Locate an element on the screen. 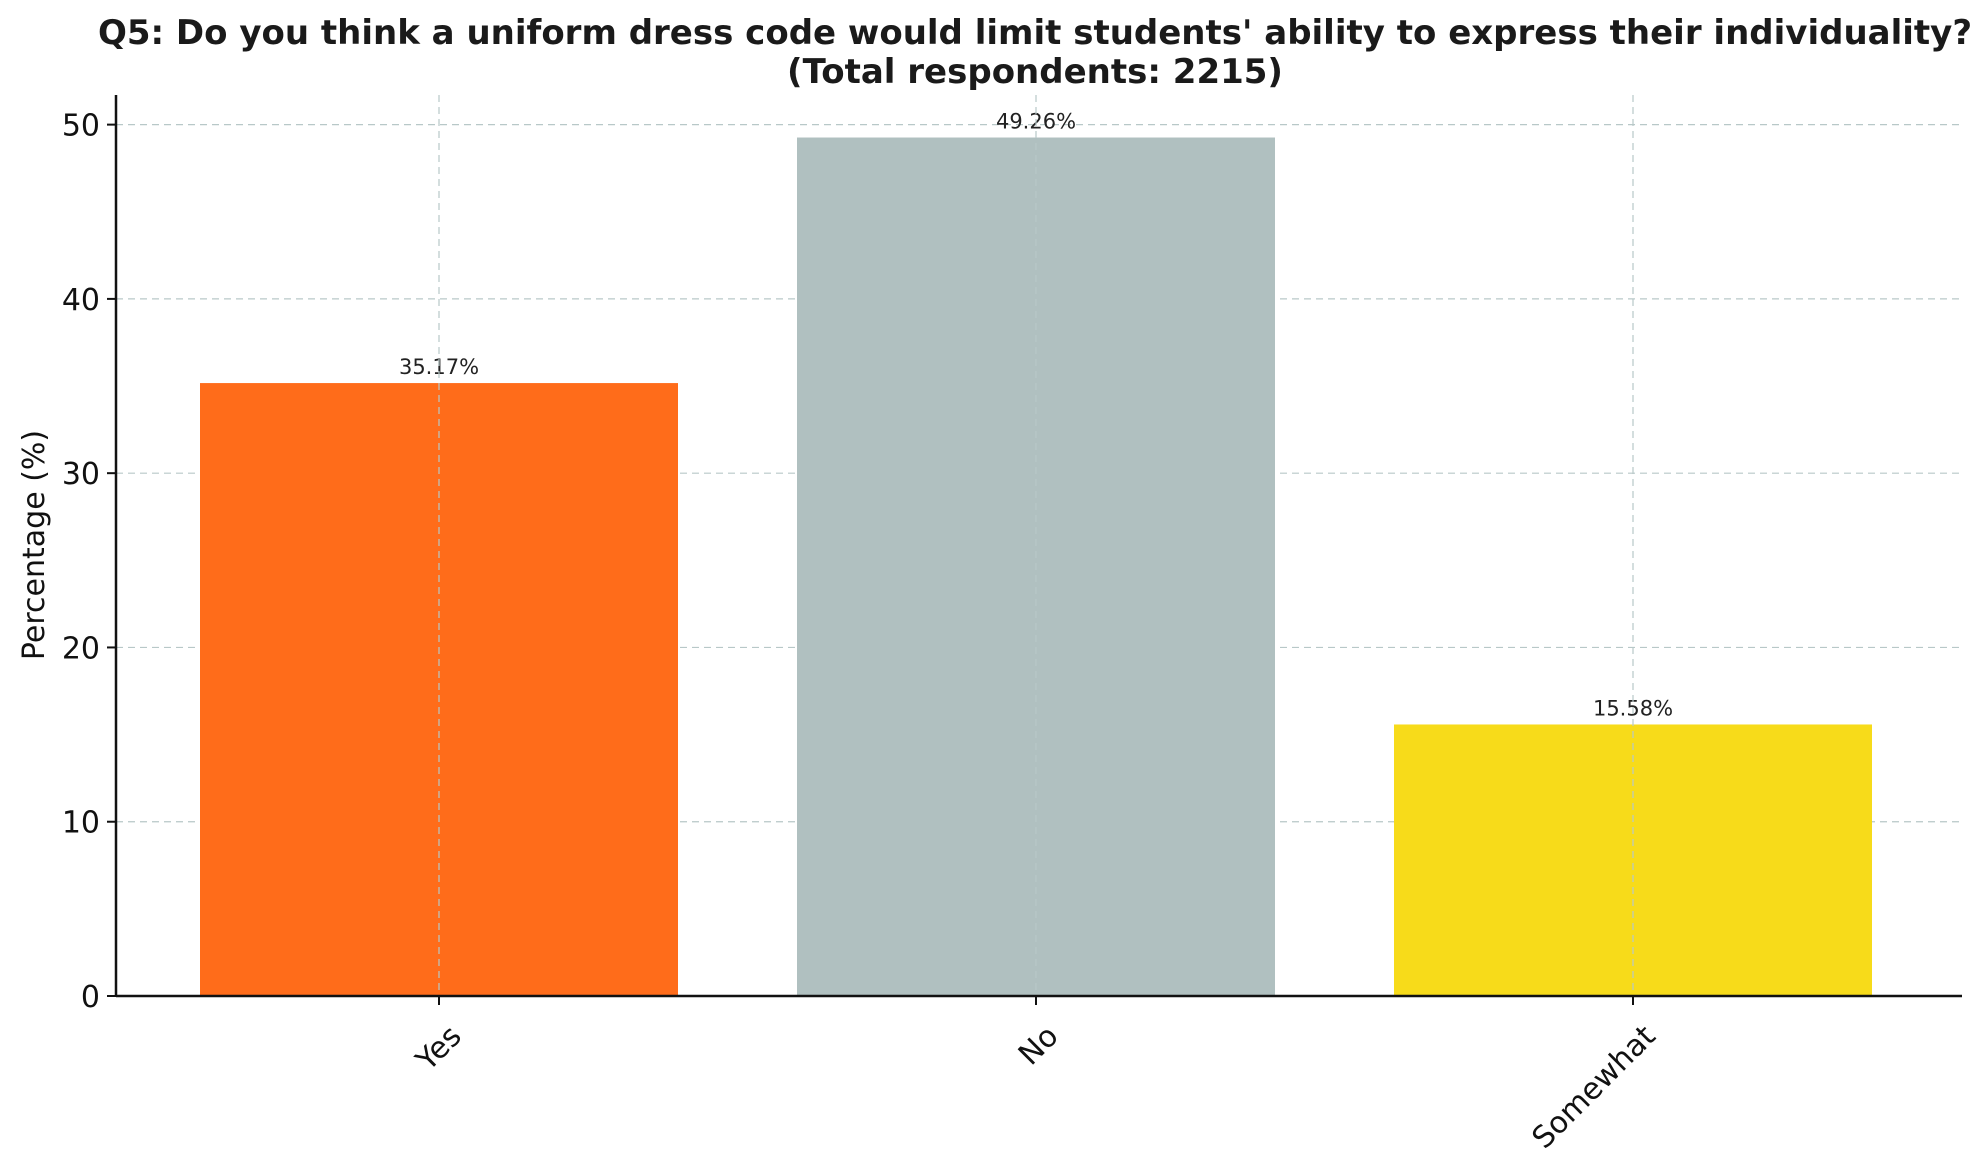 Image resolution: width=1975 pixels, height=1173 pixels. y-tick-label: 20 is located at coordinates (81, 648).